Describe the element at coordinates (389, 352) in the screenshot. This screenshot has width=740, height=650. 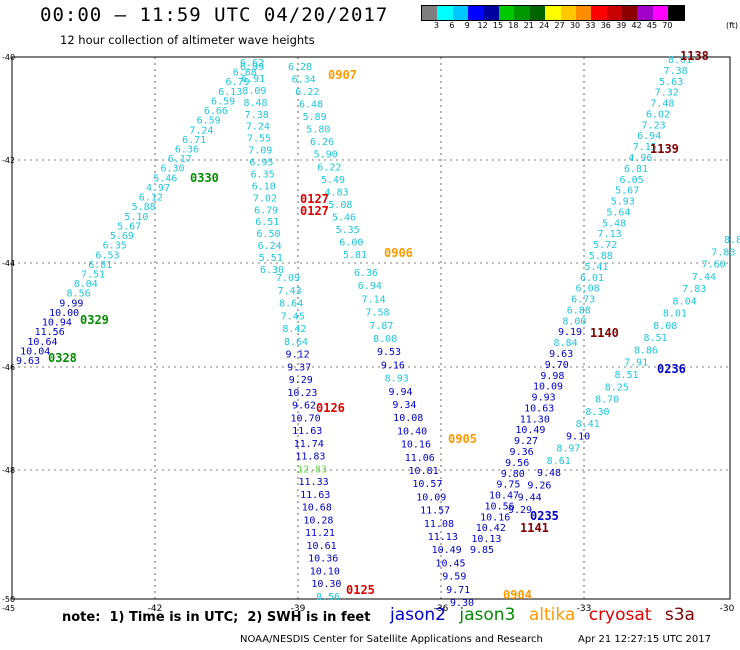
I see `wave-height-value: 9.53` at that location.